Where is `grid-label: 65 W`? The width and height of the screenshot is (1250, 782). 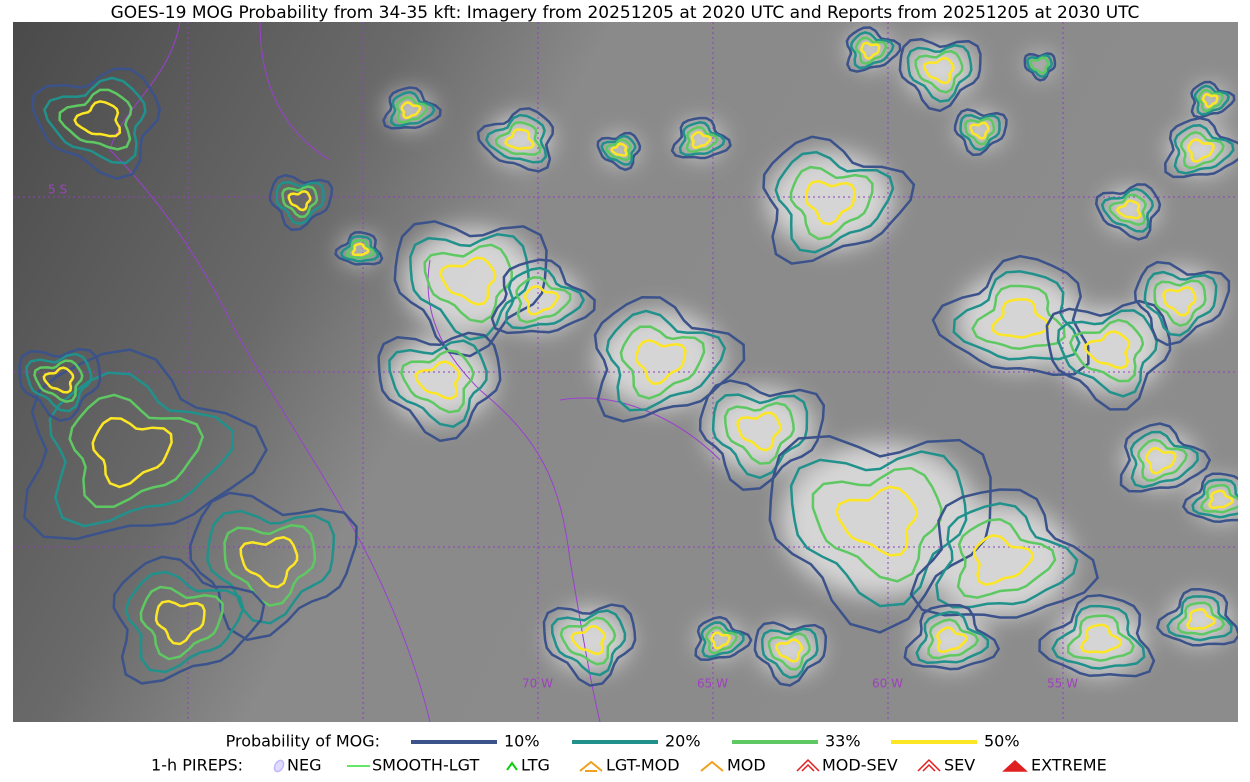
grid-label: 65 W is located at coordinates (712, 684).